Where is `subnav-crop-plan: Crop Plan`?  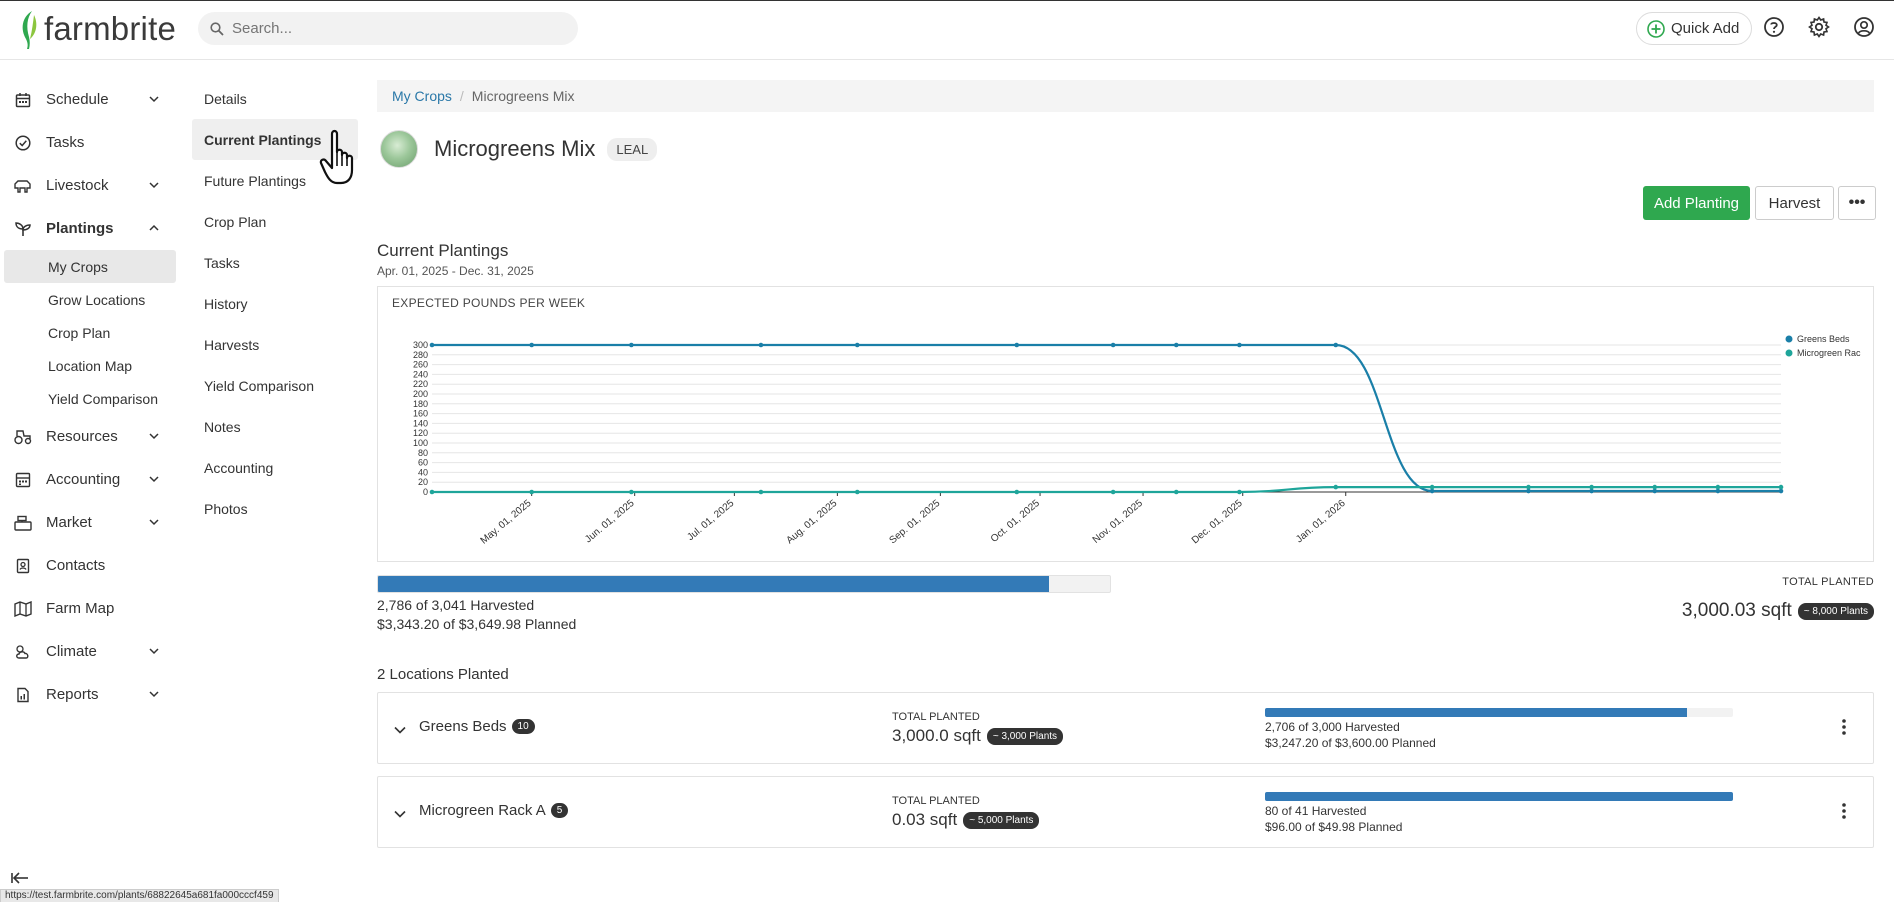 subnav-crop-plan: Crop Plan is located at coordinates (235, 221).